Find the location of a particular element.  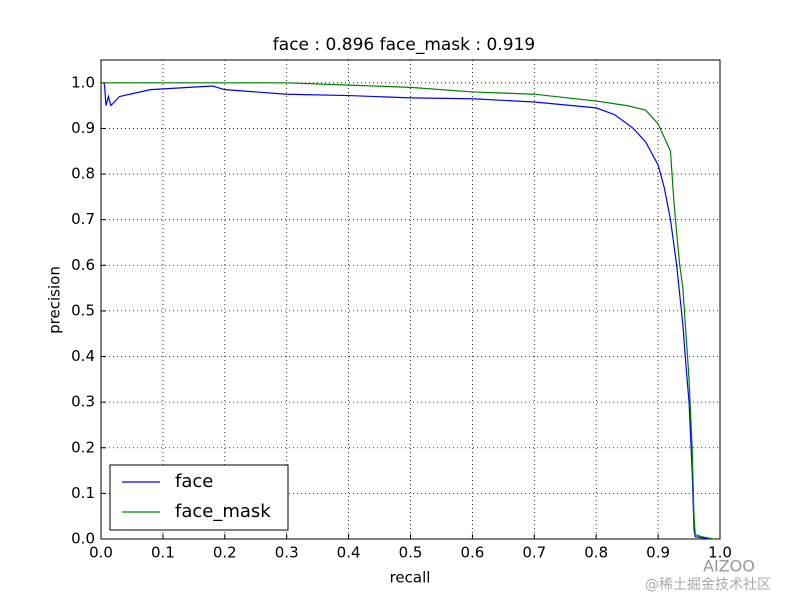

x-tick-label: 1.0 is located at coordinates (720, 553).